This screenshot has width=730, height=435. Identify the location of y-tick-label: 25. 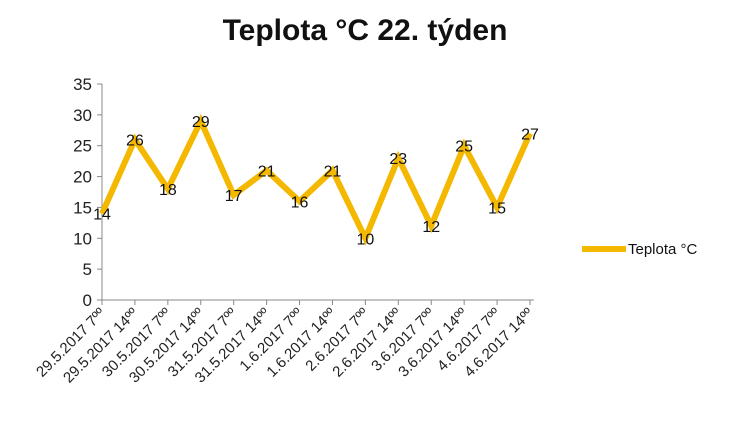
(82, 146).